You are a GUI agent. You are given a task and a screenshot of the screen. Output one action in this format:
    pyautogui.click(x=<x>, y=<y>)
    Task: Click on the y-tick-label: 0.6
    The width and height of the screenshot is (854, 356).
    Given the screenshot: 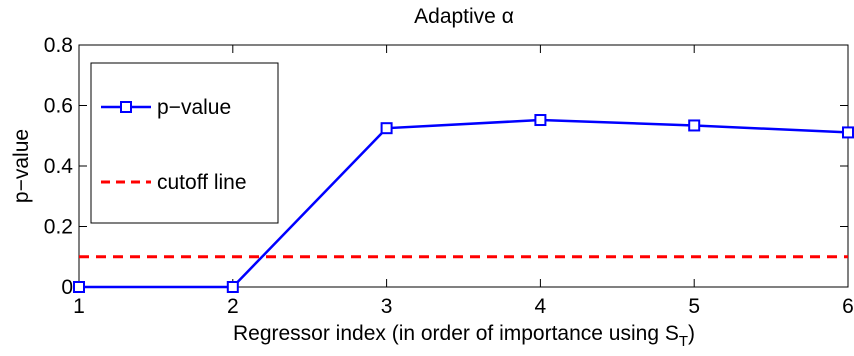 What is the action you would take?
    pyautogui.click(x=58, y=106)
    